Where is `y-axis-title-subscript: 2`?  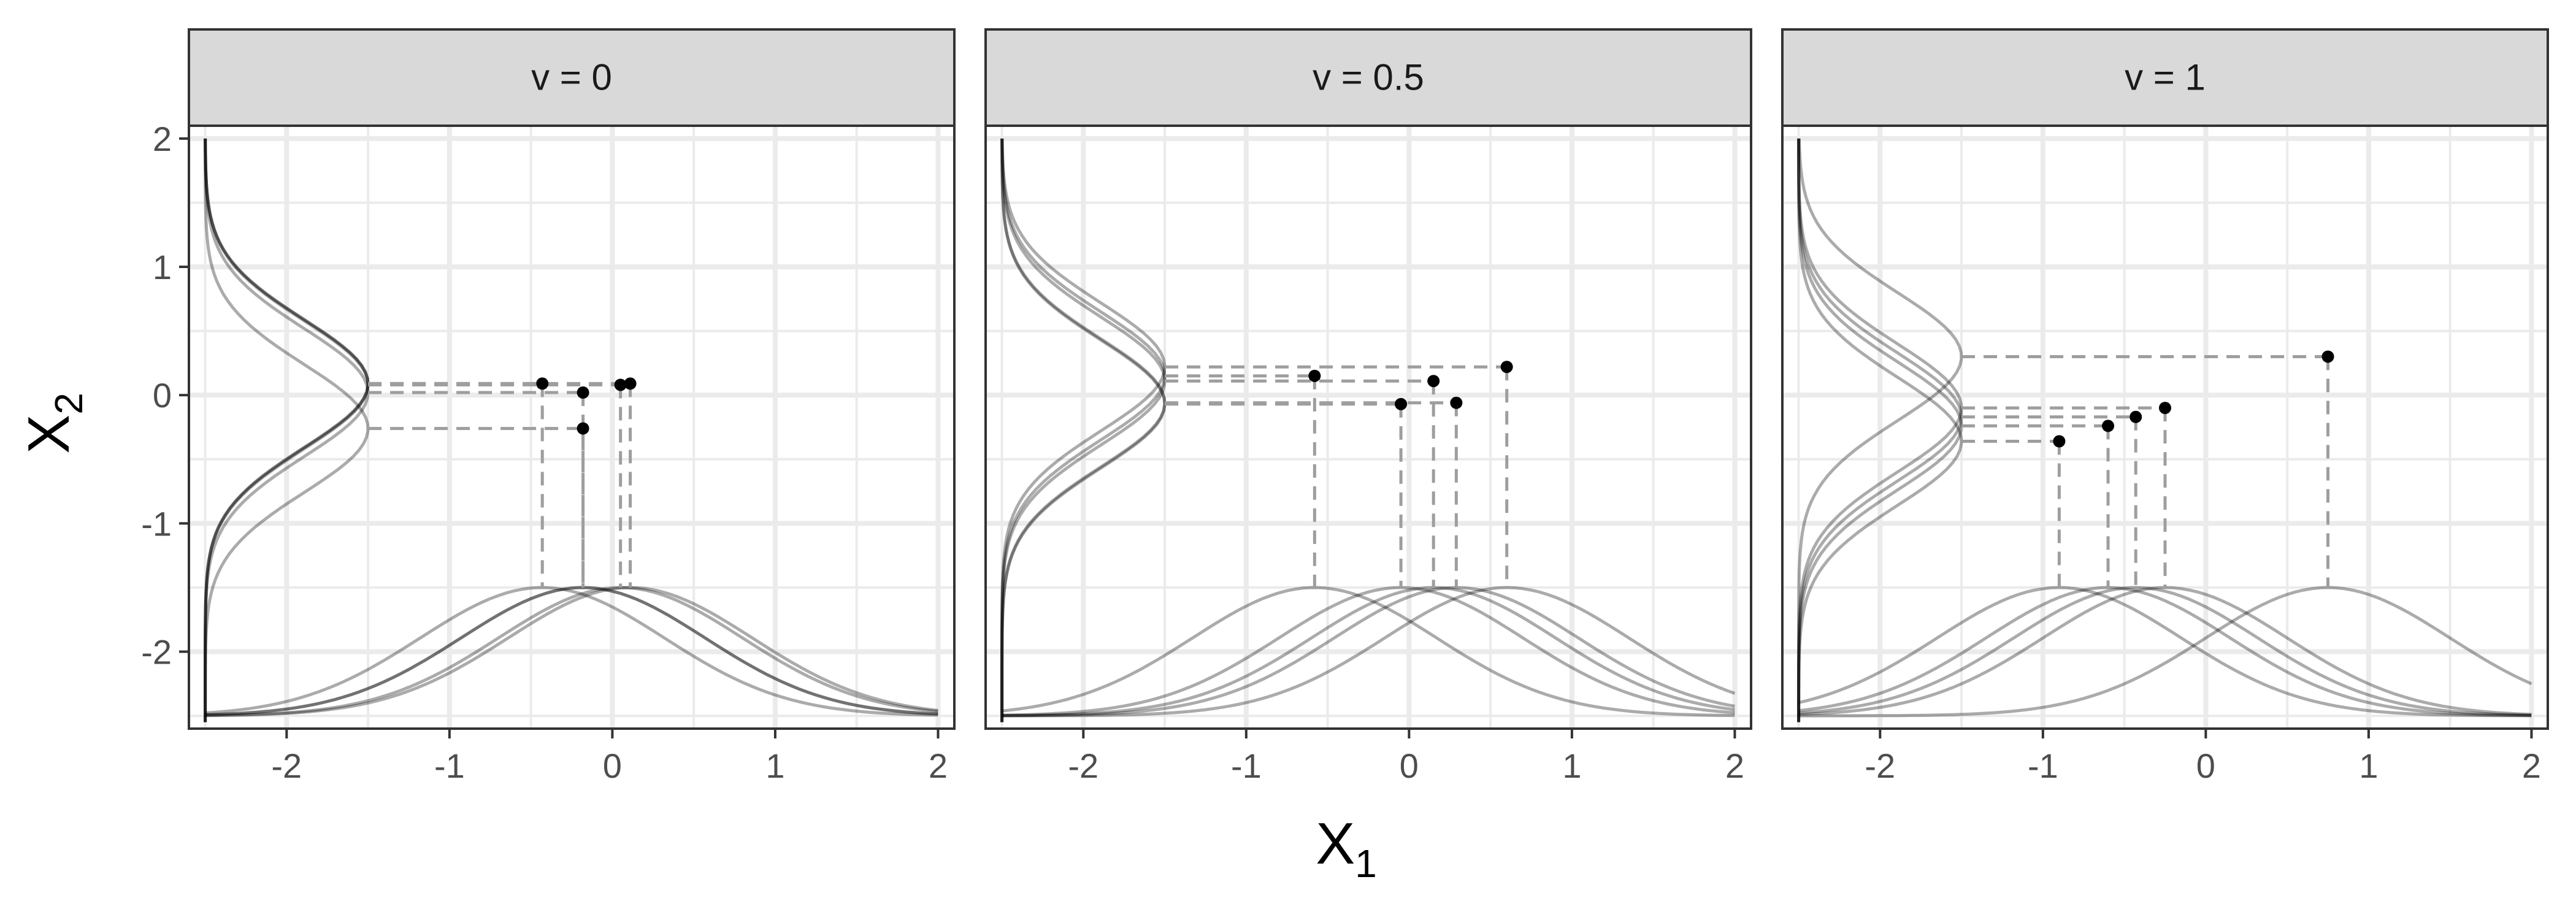 y-axis-title-subscript: 2 is located at coordinates (69, 404).